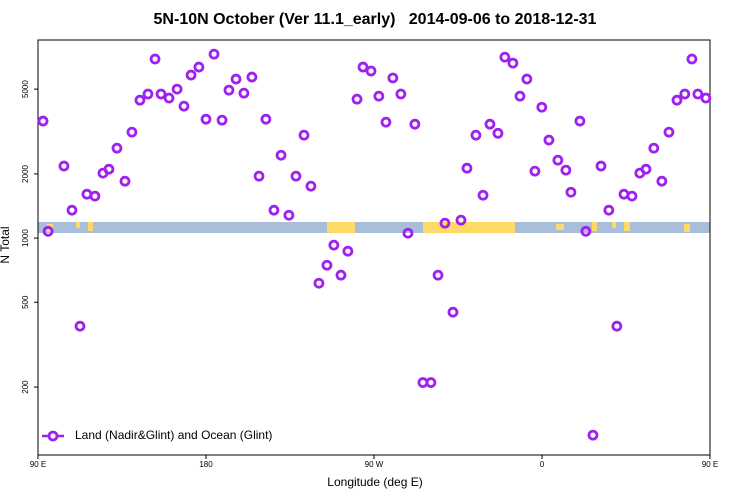 This screenshot has width=750, height=500. Describe the element at coordinates (25, 173) in the screenshot. I see `y-tick-label: 2000` at that location.